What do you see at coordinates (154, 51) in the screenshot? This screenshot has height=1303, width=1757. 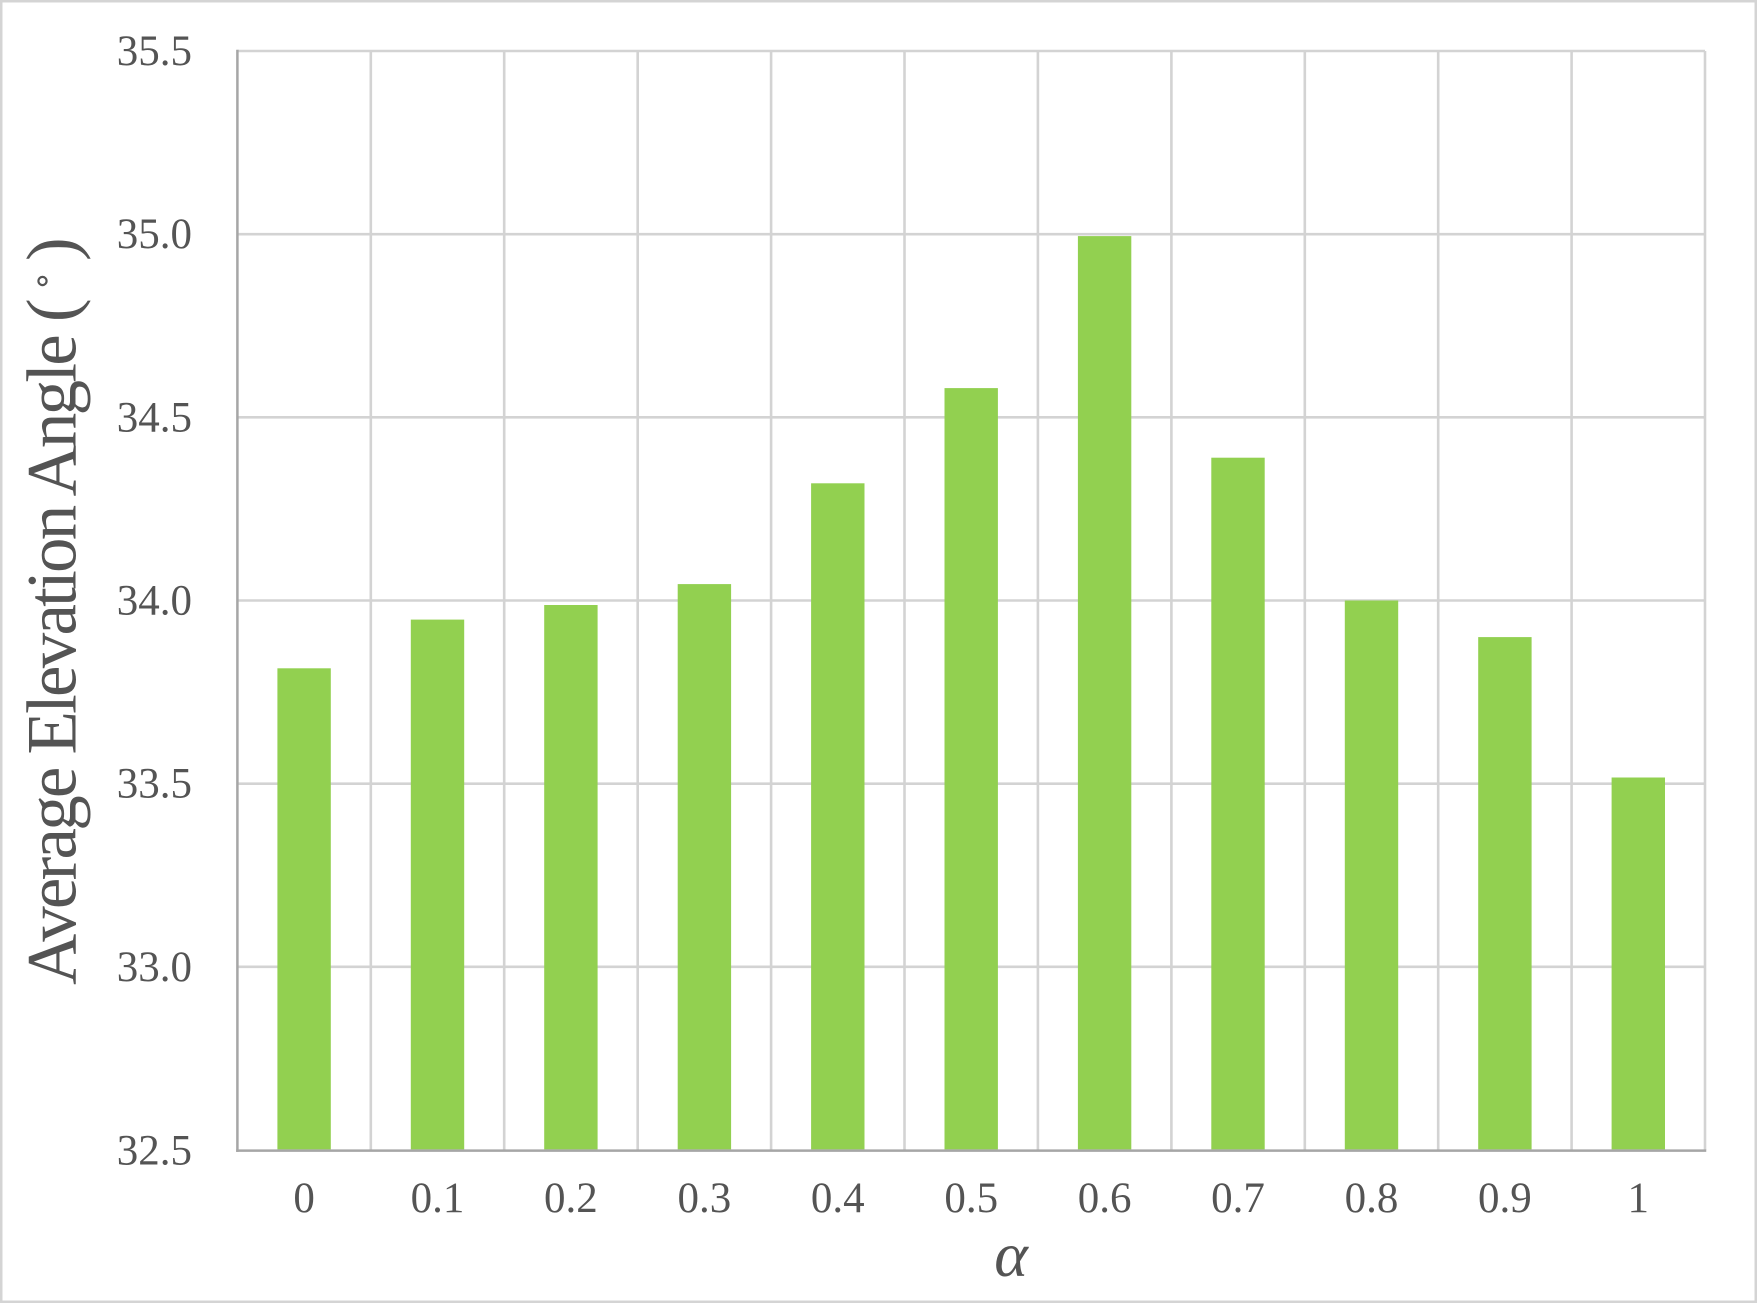 I see `svg-text: 35.5` at bounding box center [154, 51].